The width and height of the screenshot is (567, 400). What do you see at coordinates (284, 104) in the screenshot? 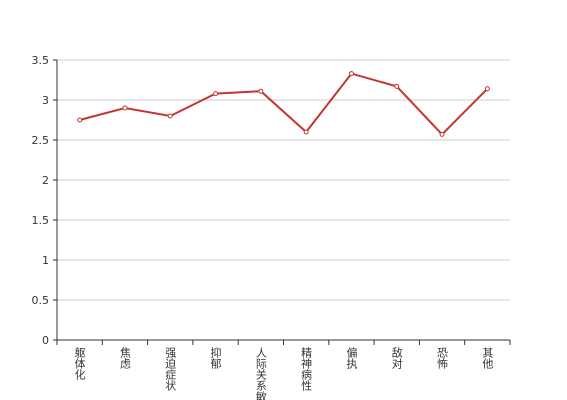
I see `line` at bounding box center [284, 104].